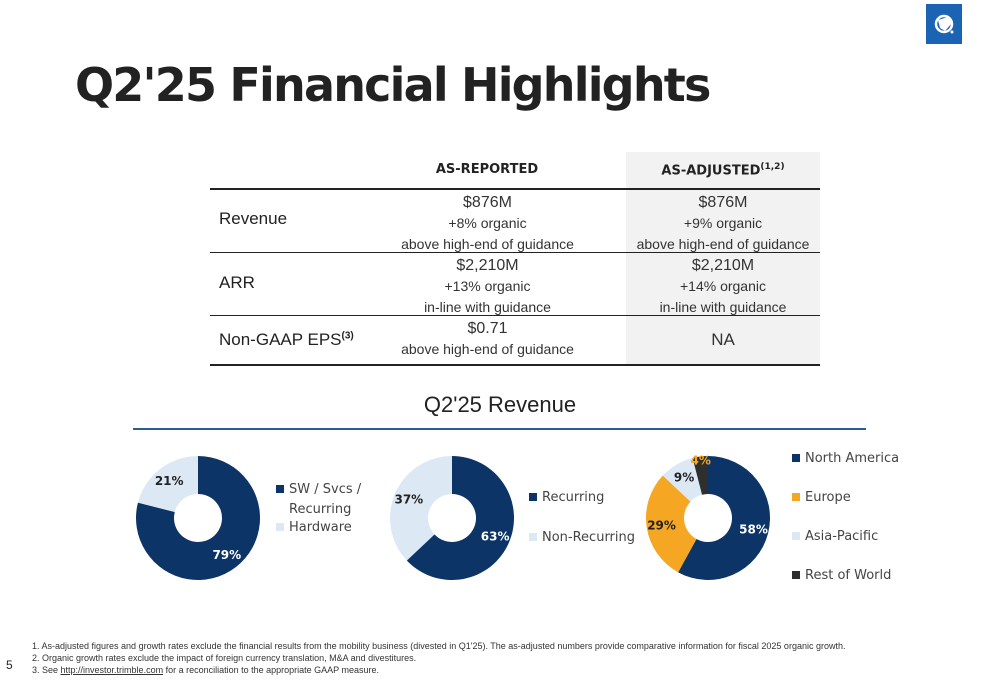 The image size is (1000, 685). What do you see at coordinates (753, 530) in the screenshot?
I see `pct-label-north-america: 58%` at bounding box center [753, 530].